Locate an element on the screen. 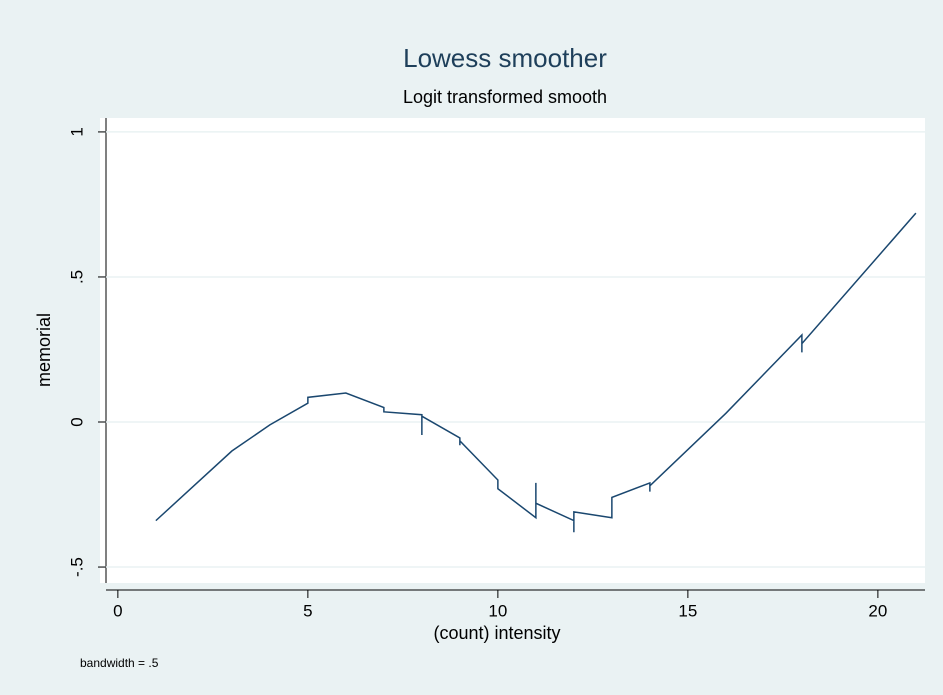 The image size is (943, 695). x-axis-label: (count) intensity is located at coordinates (496, 633).